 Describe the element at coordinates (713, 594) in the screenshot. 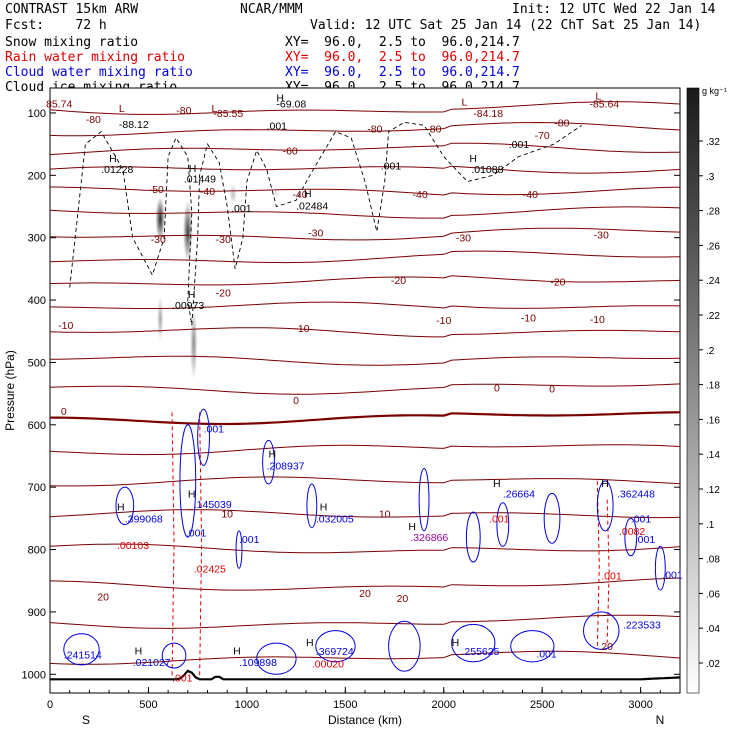

I see `colorbar-tick-label: .06` at that location.